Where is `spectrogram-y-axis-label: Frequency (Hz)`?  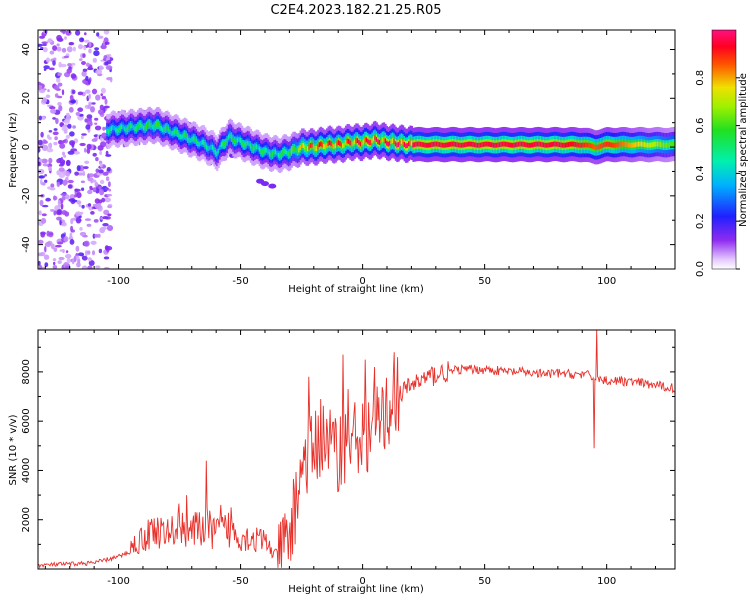 spectrogram-y-axis-label: Frequency (Hz) is located at coordinates (13, 150).